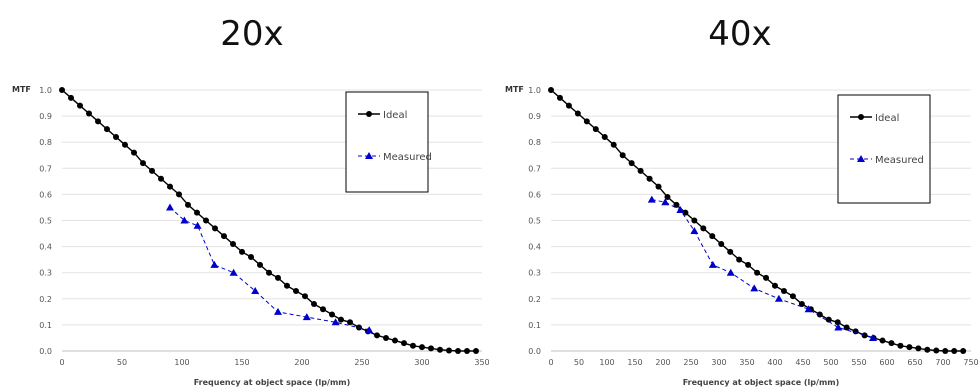 The image size is (980, 392). I want to click on x-tick-label: 600, so click(886, 362).